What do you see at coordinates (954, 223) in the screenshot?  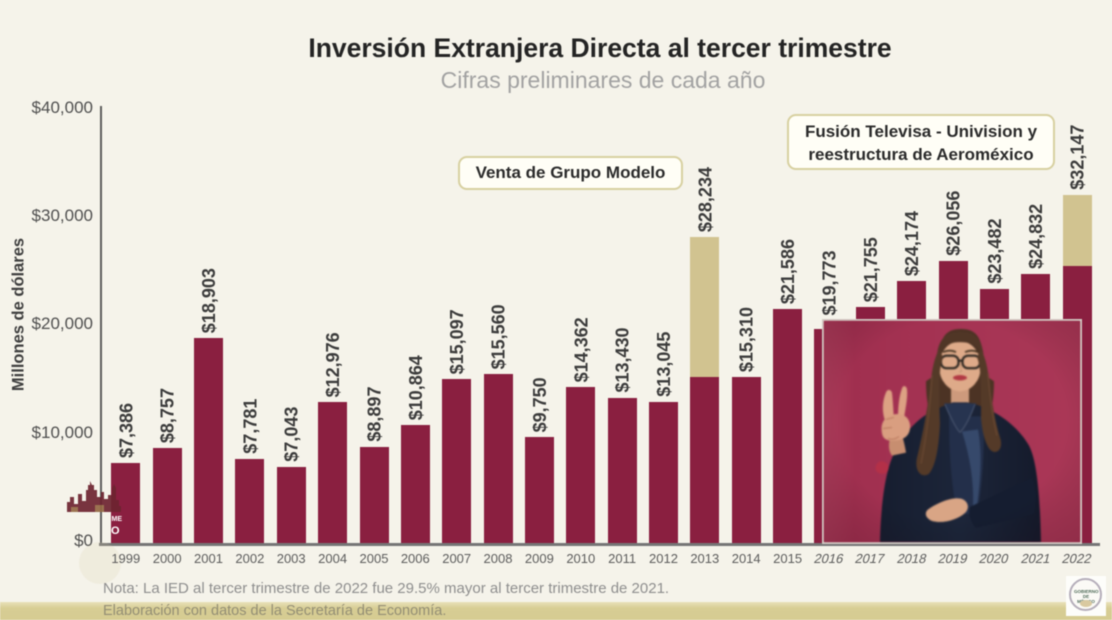 I see `svg-text: $26,056` at bounding box center [954, 223].